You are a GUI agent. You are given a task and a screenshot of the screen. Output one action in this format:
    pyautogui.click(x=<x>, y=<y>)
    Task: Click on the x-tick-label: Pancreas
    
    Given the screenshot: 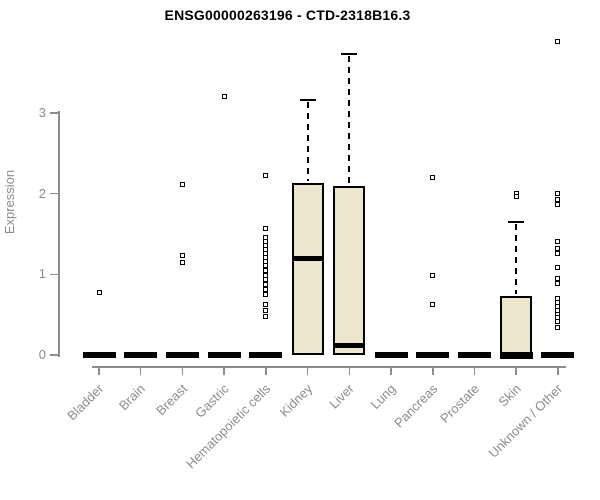 What is the action you would take?
    pyautogui.click(x=415, y=406)
    